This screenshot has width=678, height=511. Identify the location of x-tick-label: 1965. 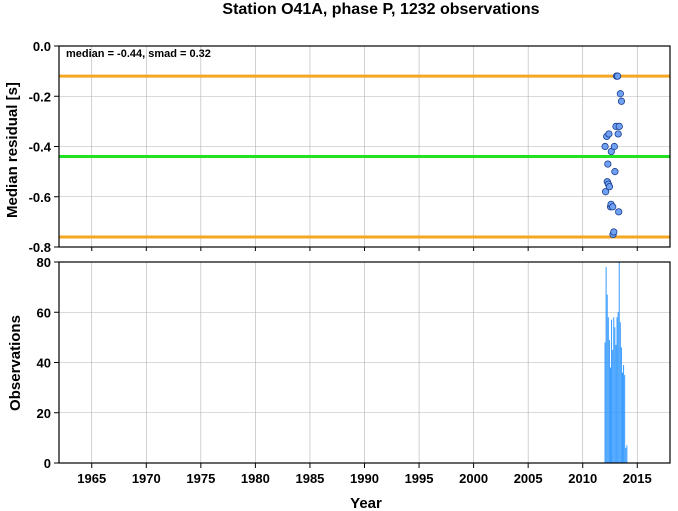
(91, 478).